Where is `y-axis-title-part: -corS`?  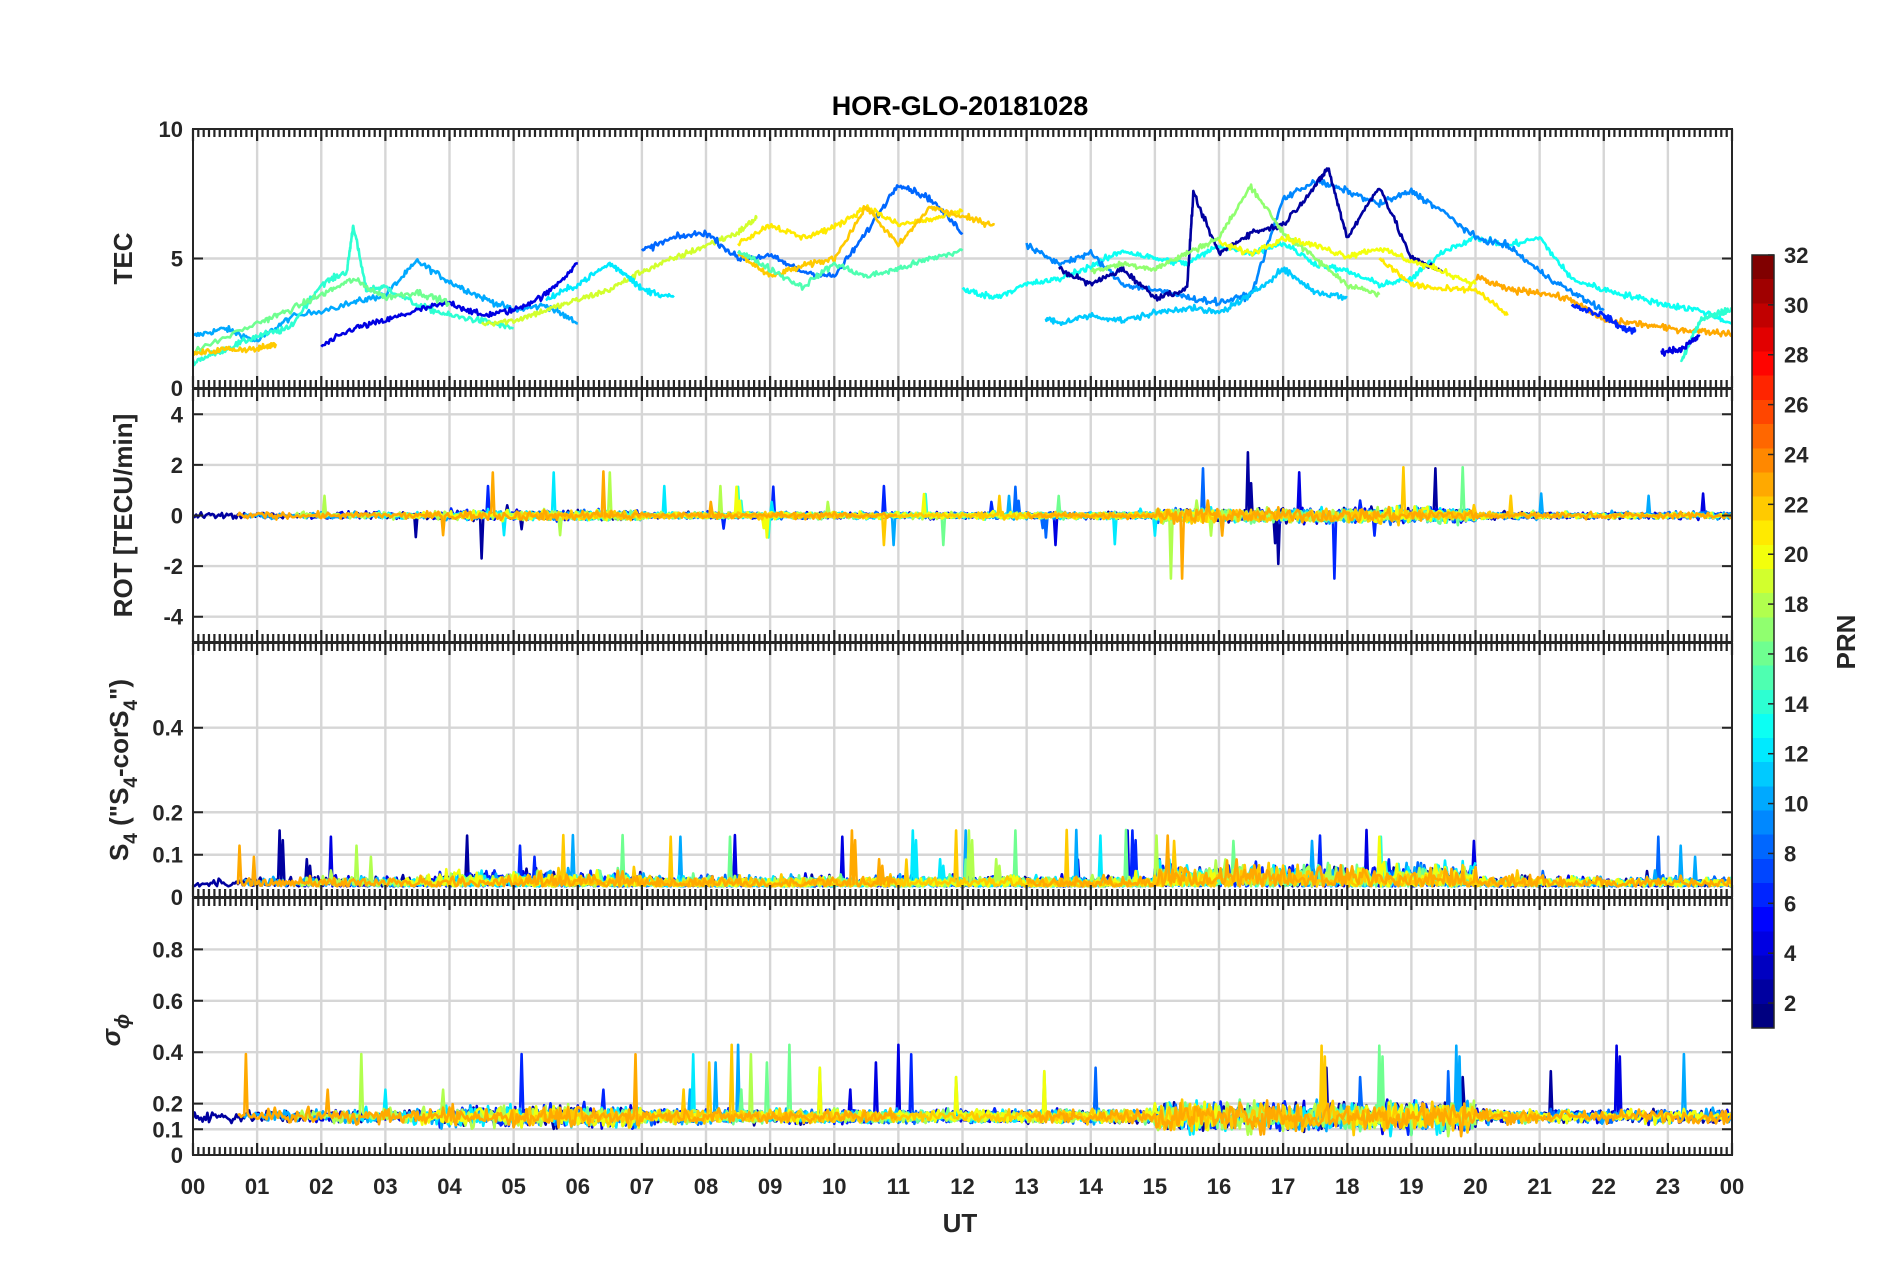
y-axis-title-part: -corS is located at coordinates (119, 744).